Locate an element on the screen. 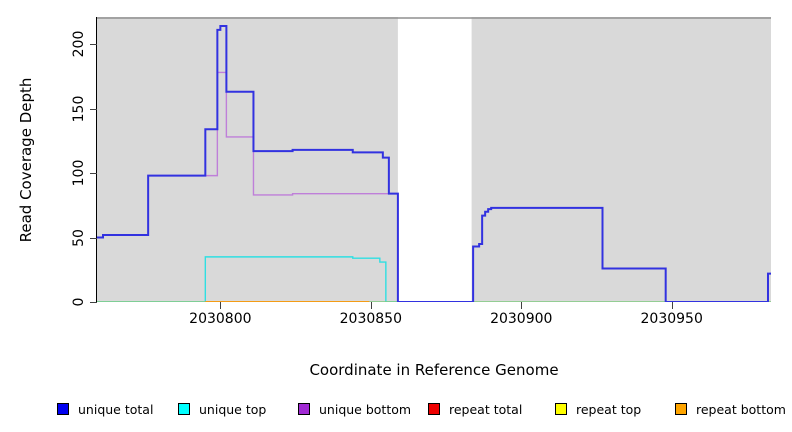  legend-label: repeat top is located at coordinates (609, 409).